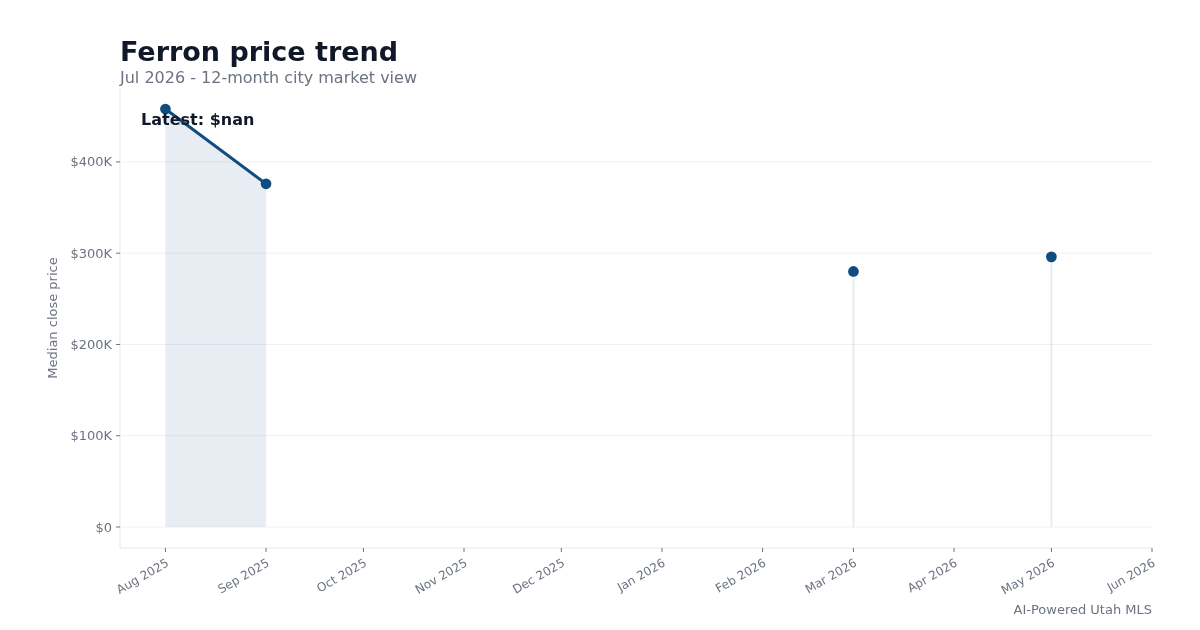 The image size is (1200, 630). I want to click on y-tick-label: $100K, so click(91, 436).